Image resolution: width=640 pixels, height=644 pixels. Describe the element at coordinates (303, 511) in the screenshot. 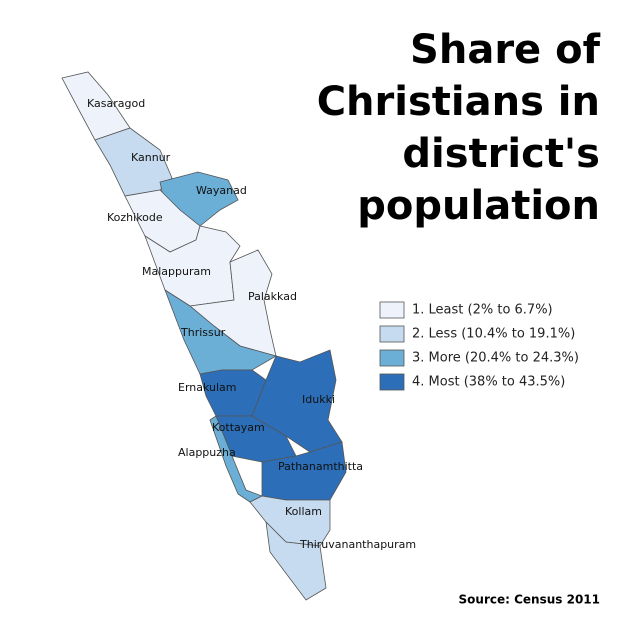

I see `district-label: Kollam` at that location.